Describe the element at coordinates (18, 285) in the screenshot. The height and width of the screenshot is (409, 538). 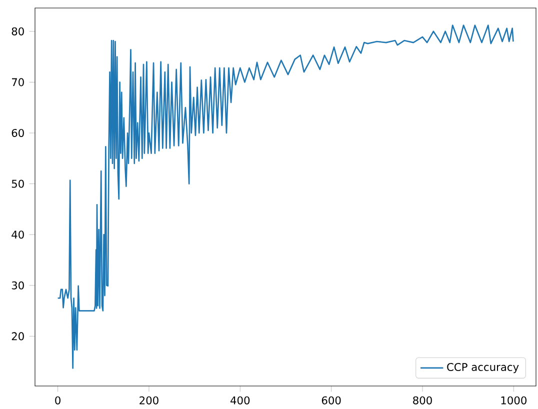
I see `y-tick-label: 30` at that location.